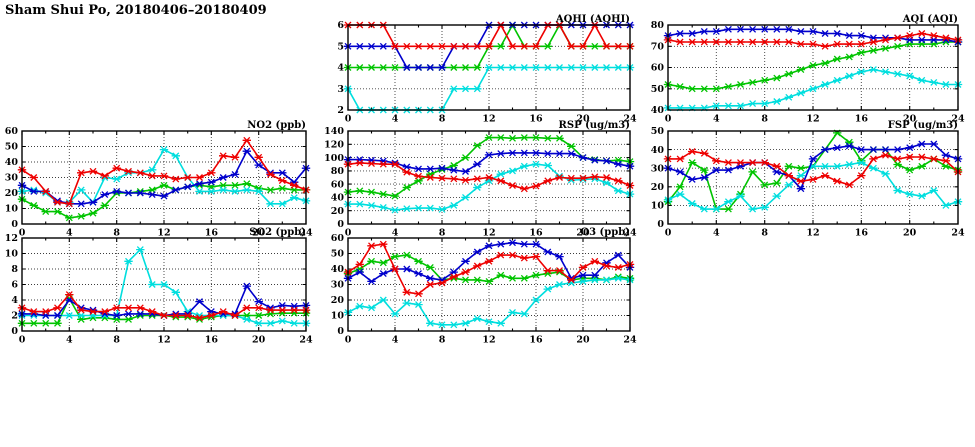  What do you see at coordinates (923, 125) in the screenshot?
I see `chart-title-fsp: FSP (ug/m3)` at bounding box center [923, 125].